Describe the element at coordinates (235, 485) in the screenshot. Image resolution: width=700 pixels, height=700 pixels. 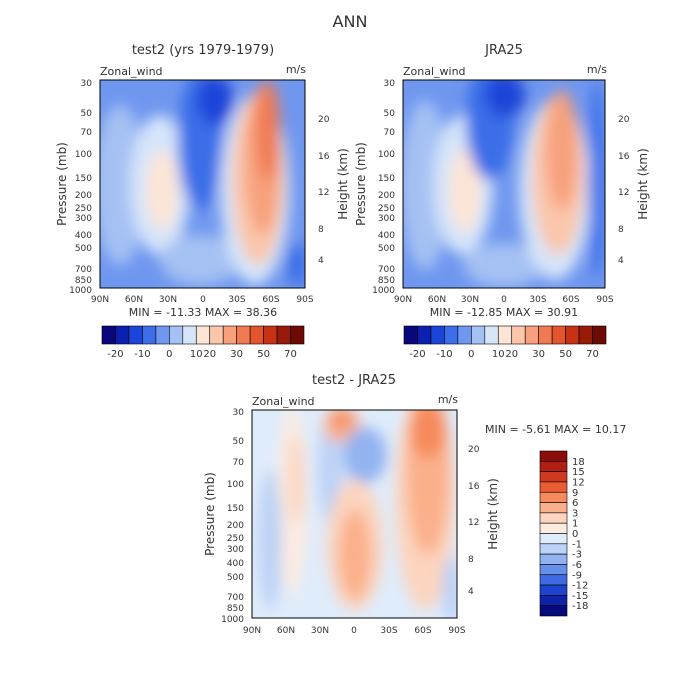
I see `y-tick-label: 100` at that location.